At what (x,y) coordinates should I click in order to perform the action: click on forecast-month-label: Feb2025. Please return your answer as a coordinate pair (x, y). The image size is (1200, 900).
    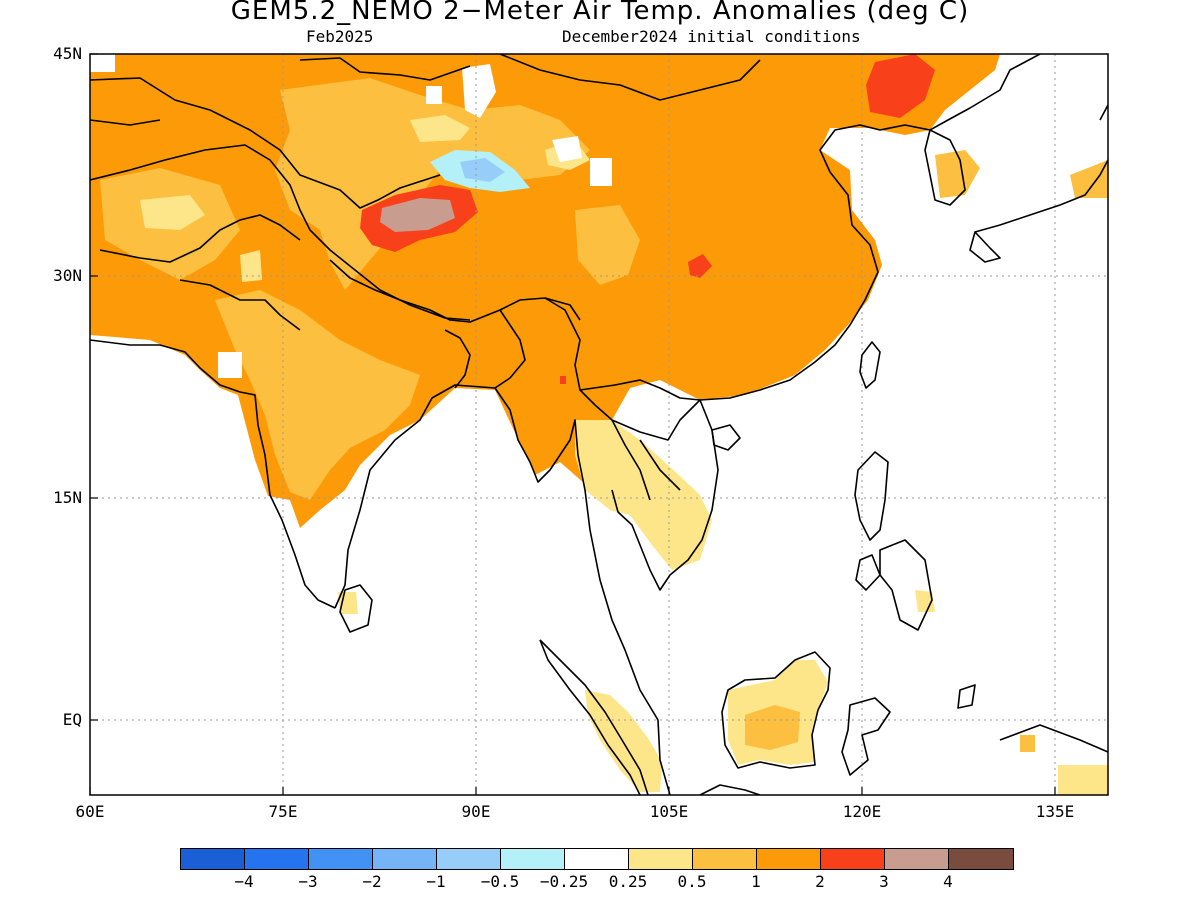
    Looking at the image, I should click on (340, 36).